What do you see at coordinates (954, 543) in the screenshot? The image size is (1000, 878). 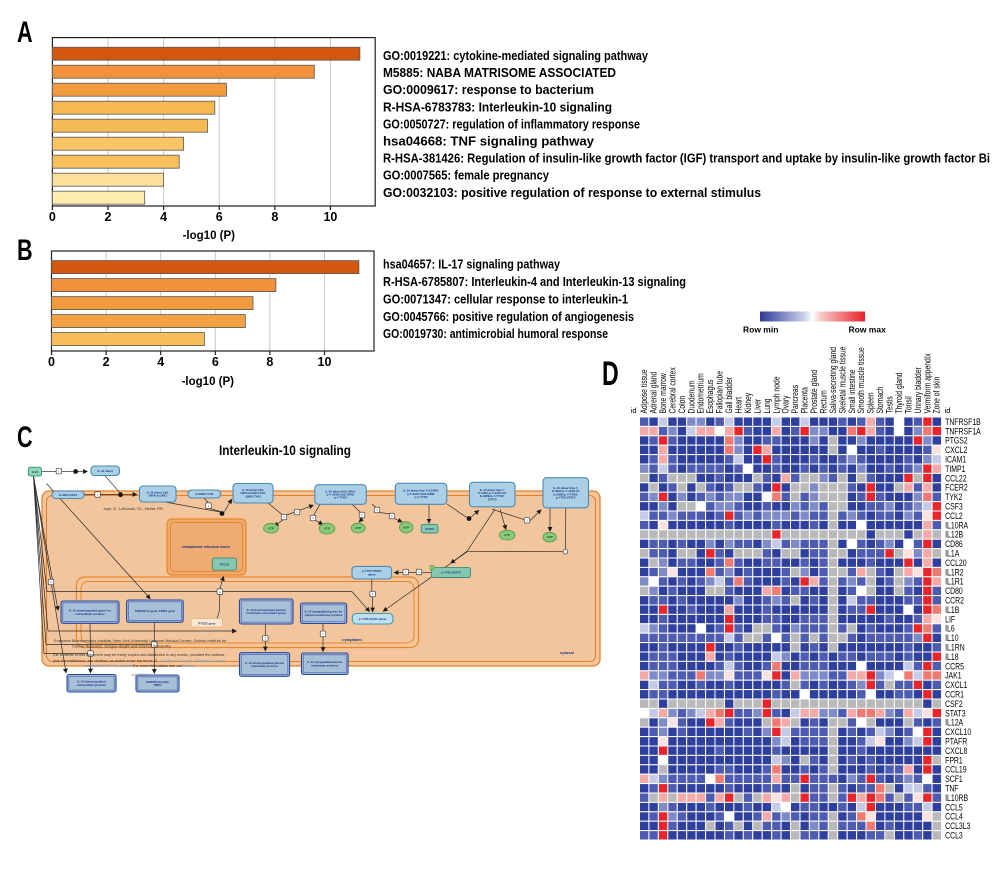 I see `svg-text: CD86` at bounding box center [954, 543].